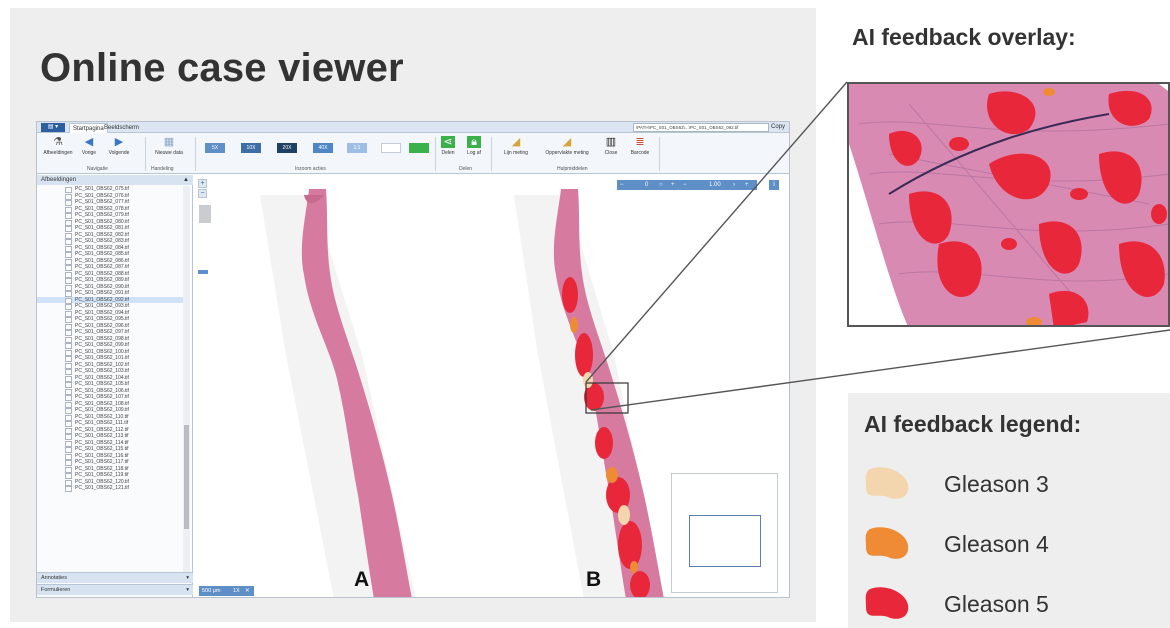 Image resolution: width=1170 pixels, height=628 pixels. What do you see at coordinates (186, 477) in the screenshot?
I see `sidebar-scroll-thumb` at bounding box center [186, 477].